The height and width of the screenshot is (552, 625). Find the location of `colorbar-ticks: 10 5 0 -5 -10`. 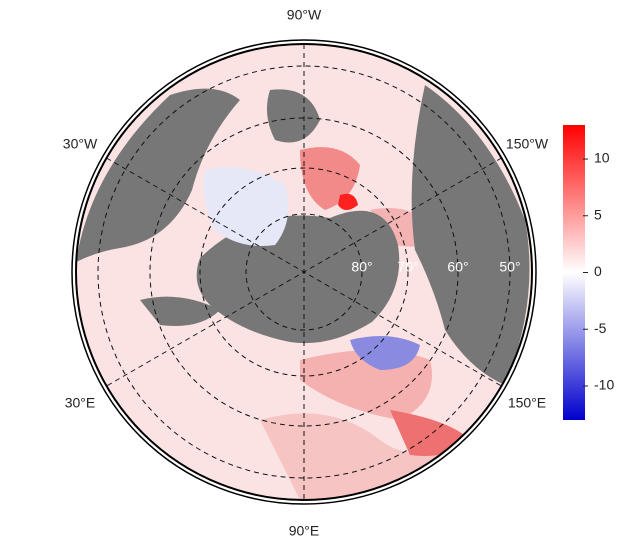

colorbar-ticks: 10 5 0 -5 -10 is located at coordinates (598, 271).